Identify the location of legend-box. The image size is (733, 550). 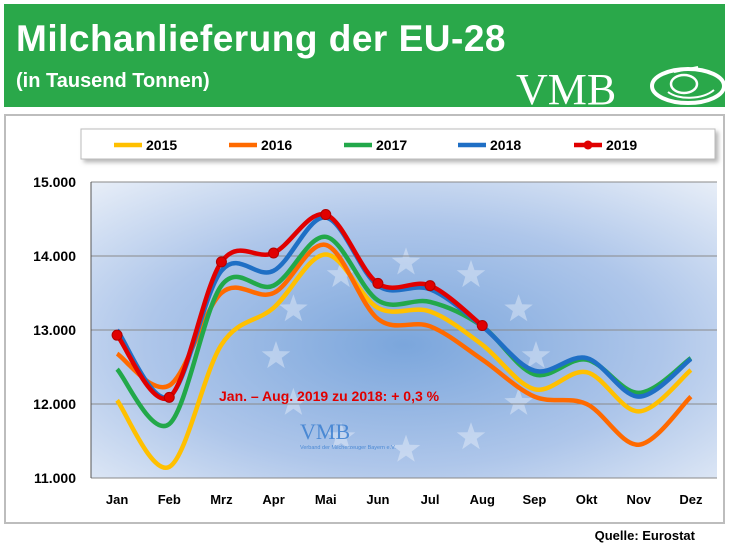
(398, 144).